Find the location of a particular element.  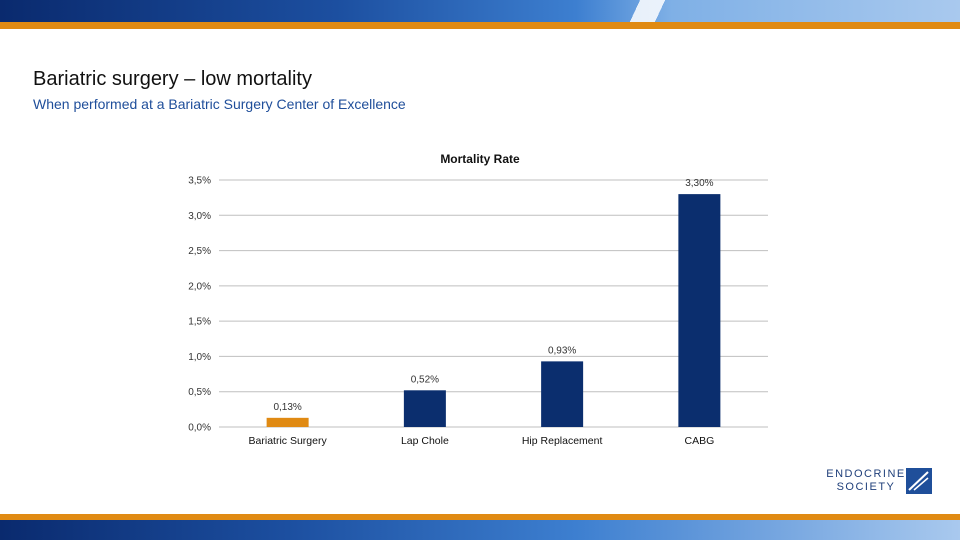

x-tick-label: CABG is located at coordinates (699, 441).